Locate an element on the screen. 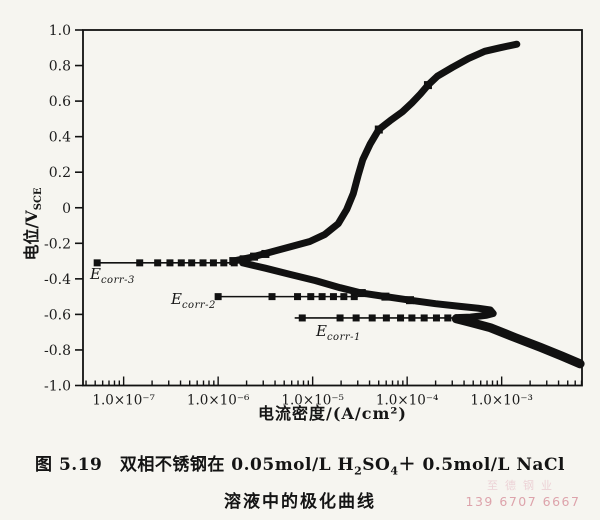 Image resolution: width=600 pixels, height=520 pixels. curve-cathodic-tafel-branch is located at coordinates (518, 341).